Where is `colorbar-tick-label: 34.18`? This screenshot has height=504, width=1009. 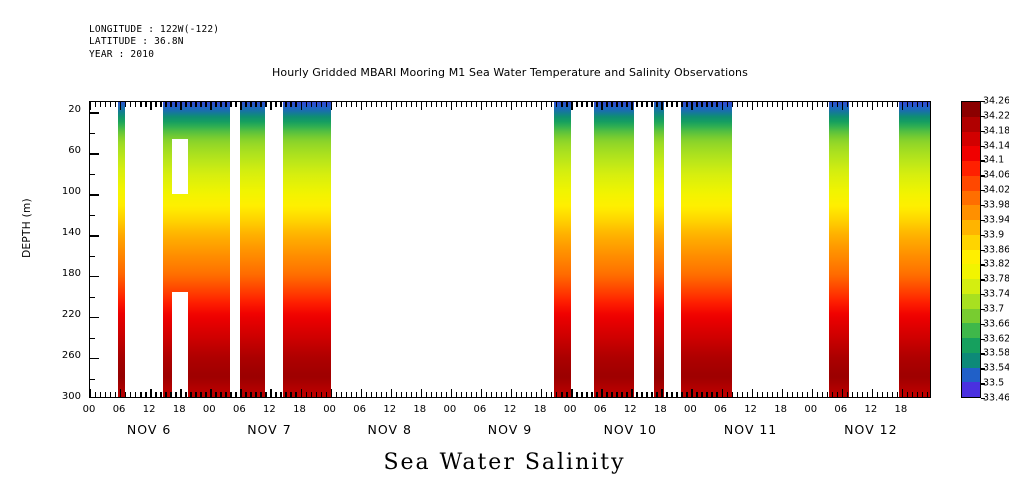
colorbar-tick-label: 34.18 is located at coordinates (996, 131).